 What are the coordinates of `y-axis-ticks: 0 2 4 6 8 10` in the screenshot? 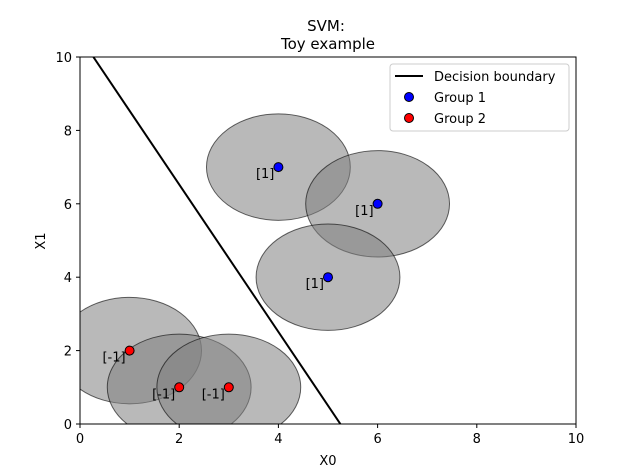 It's located at (67, 242).